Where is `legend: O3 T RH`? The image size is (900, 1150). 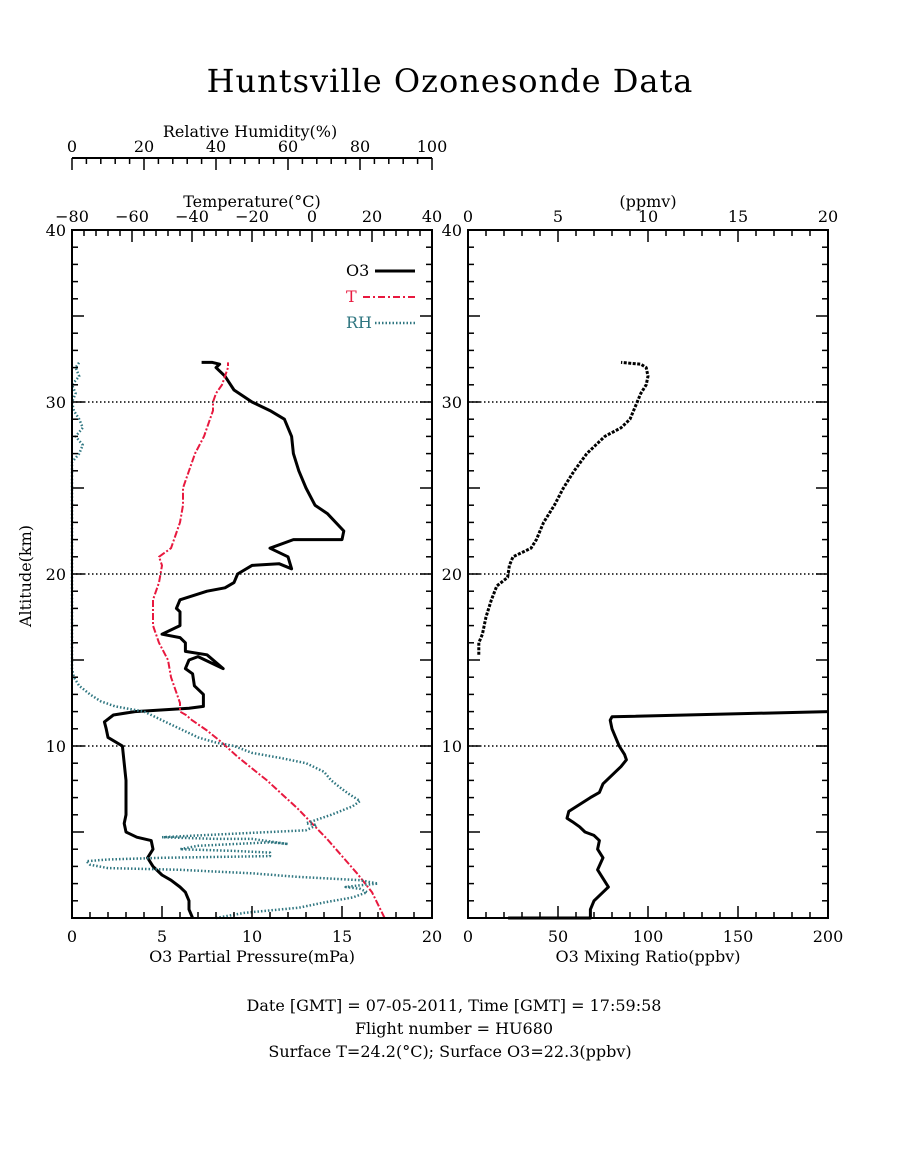 legend: O3 T RH is located at coordinates (380, 296).